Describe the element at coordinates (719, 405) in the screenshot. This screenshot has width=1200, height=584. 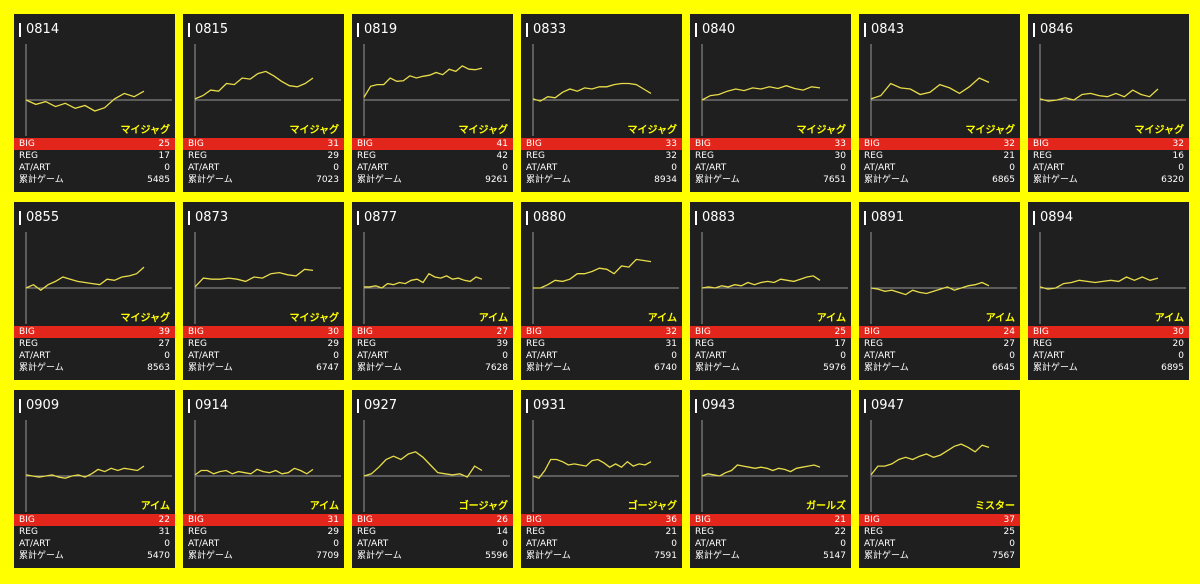
I see `machine-number: 0943` at that location.